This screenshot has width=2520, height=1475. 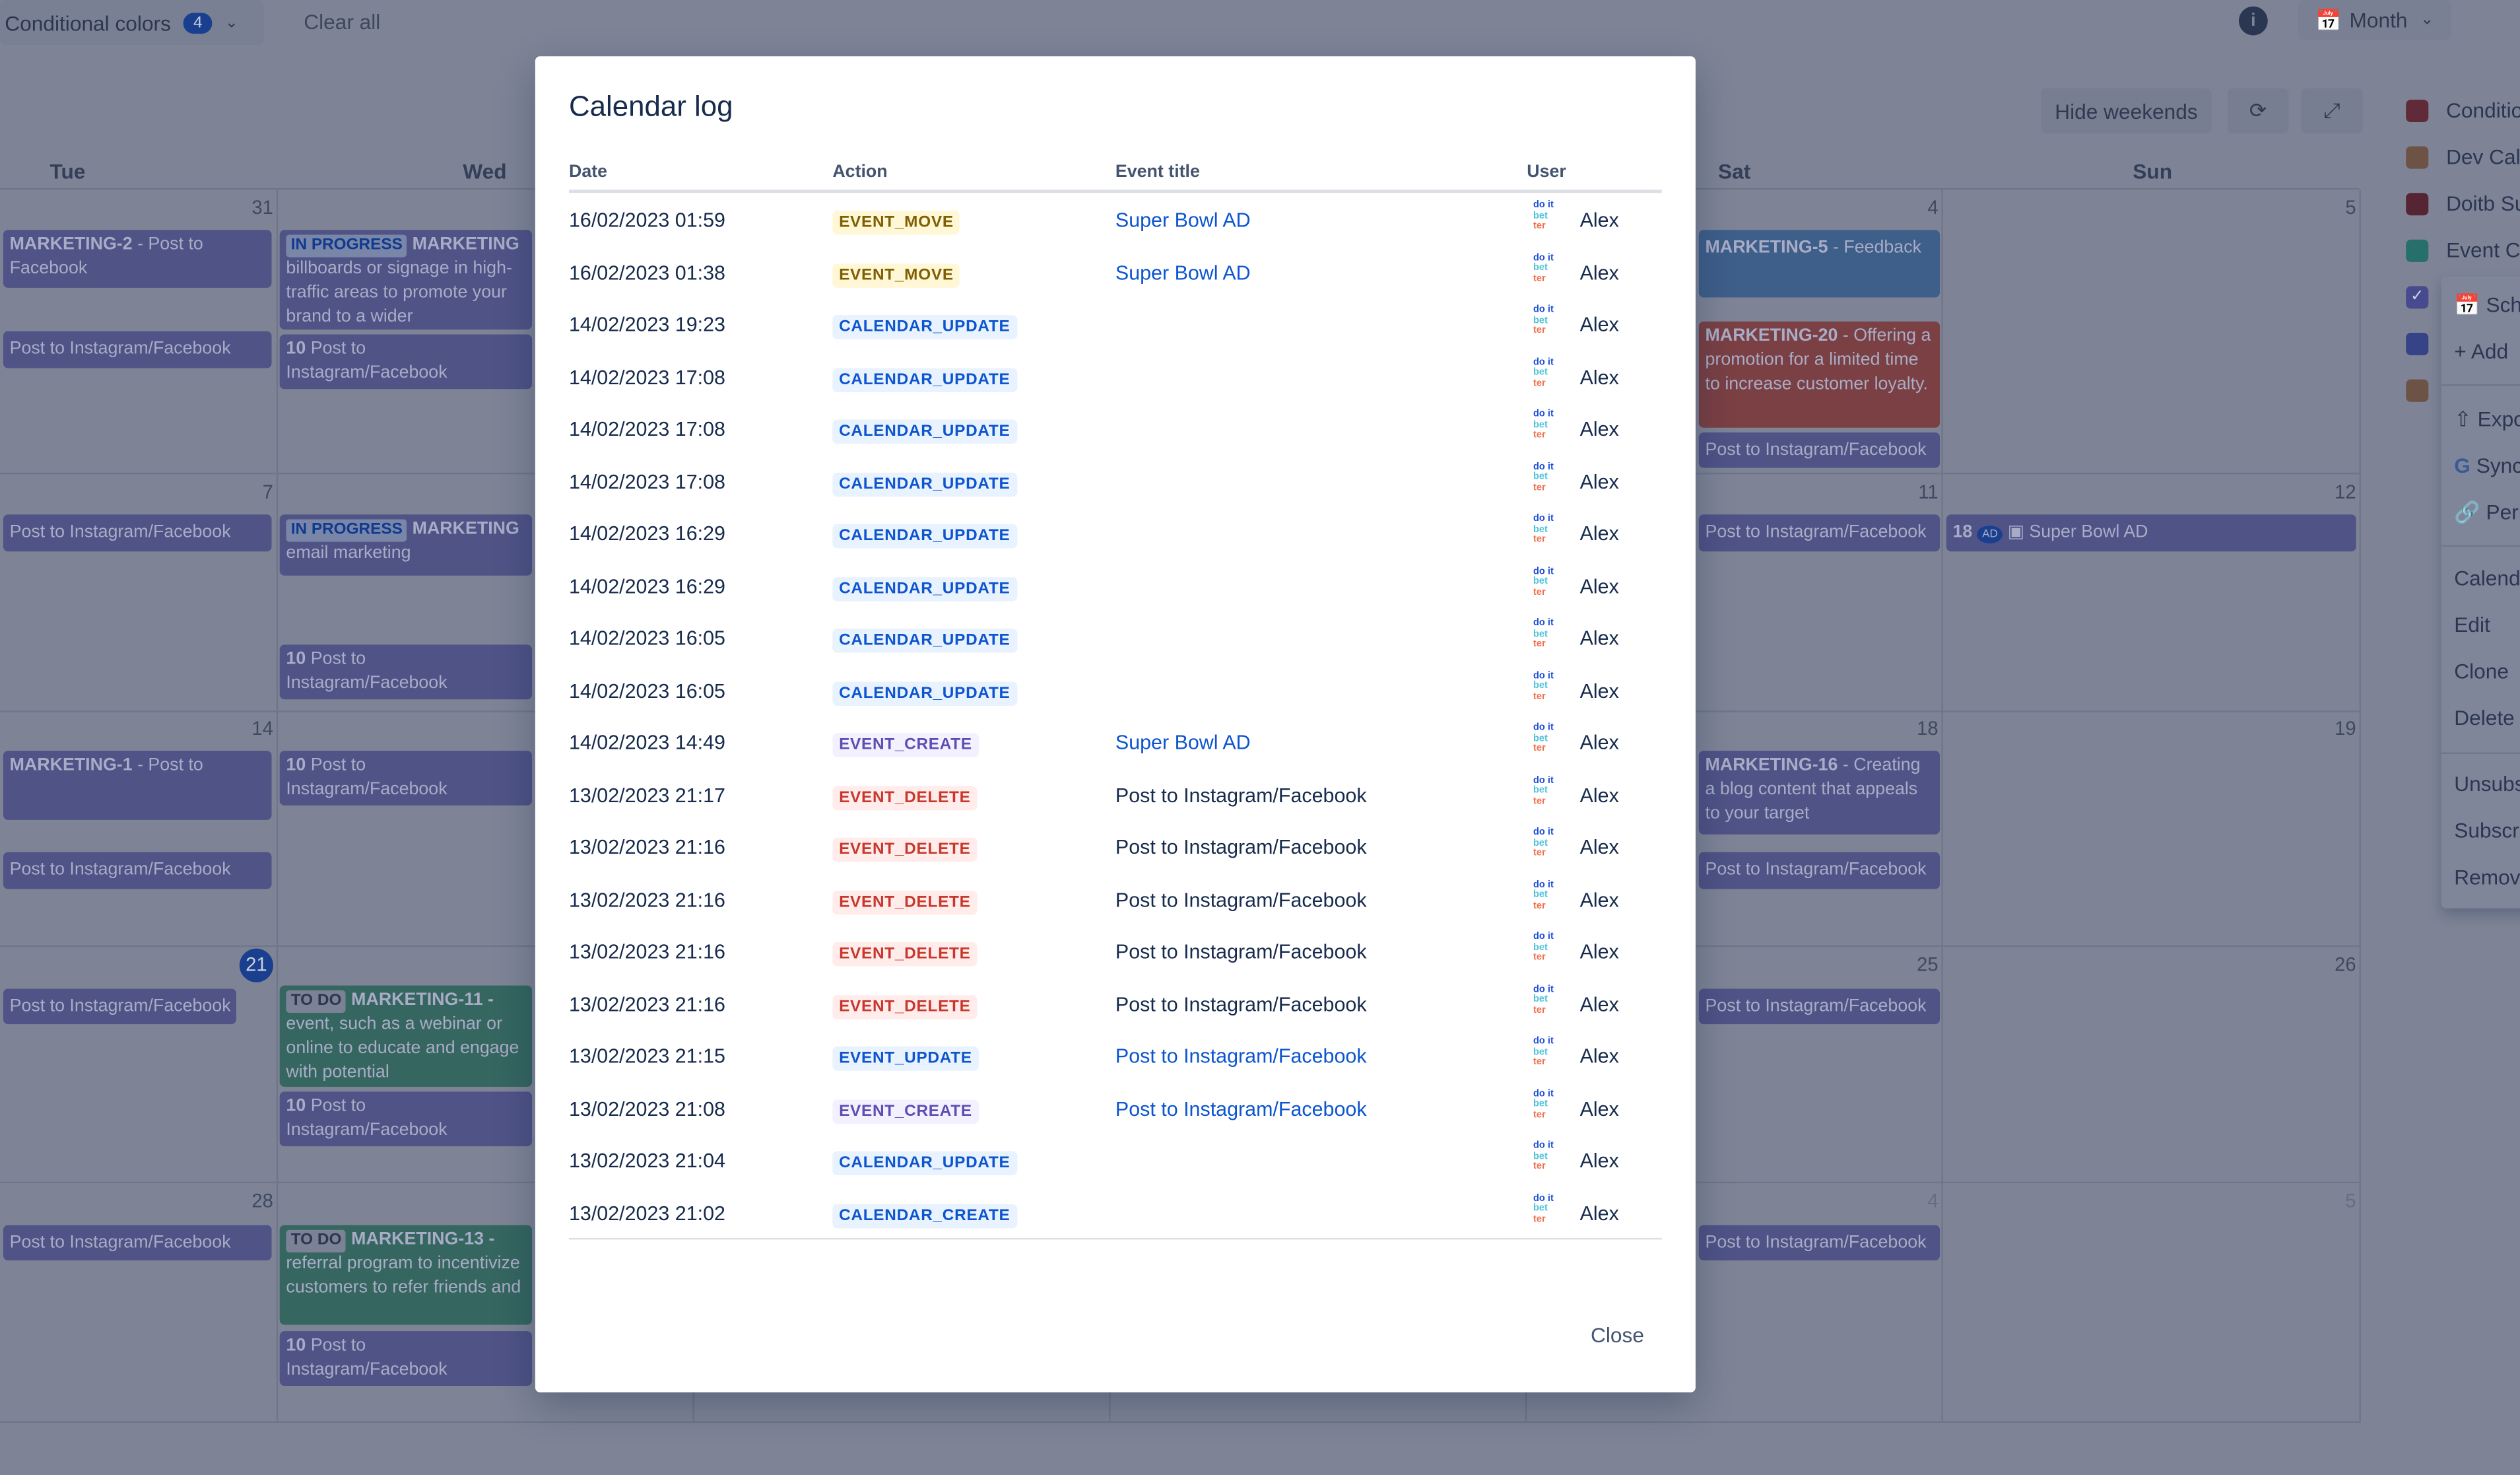 I want to click on menu-item-export: ⇧ Export, so click(x=2487, y=419).